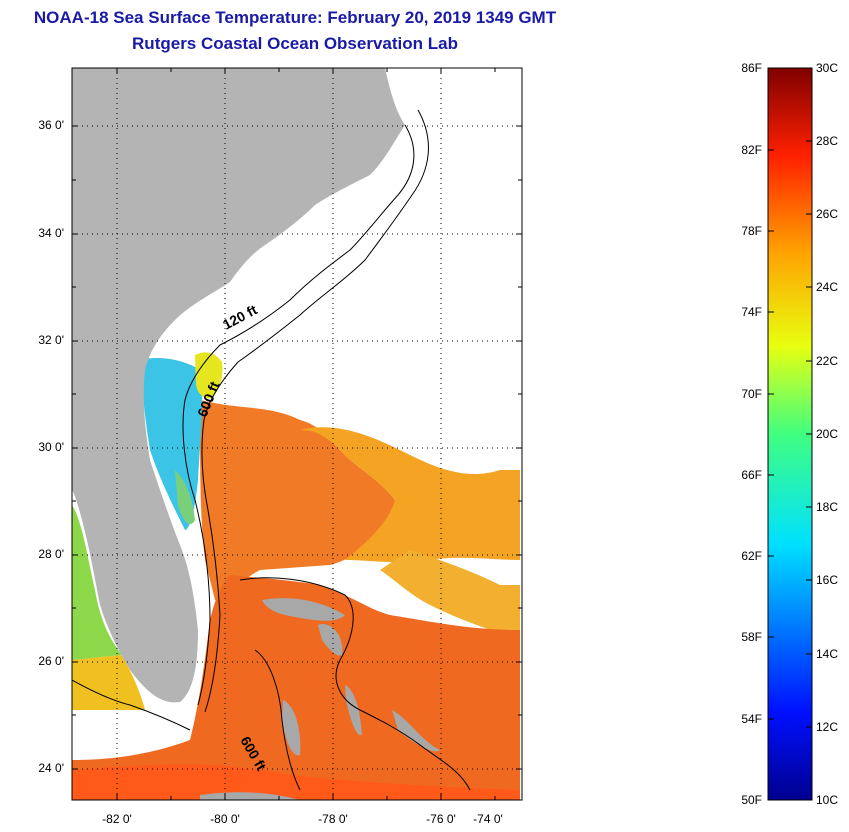 The image size is (849, 832). I want to click on land-abaco, so click(330, 640).